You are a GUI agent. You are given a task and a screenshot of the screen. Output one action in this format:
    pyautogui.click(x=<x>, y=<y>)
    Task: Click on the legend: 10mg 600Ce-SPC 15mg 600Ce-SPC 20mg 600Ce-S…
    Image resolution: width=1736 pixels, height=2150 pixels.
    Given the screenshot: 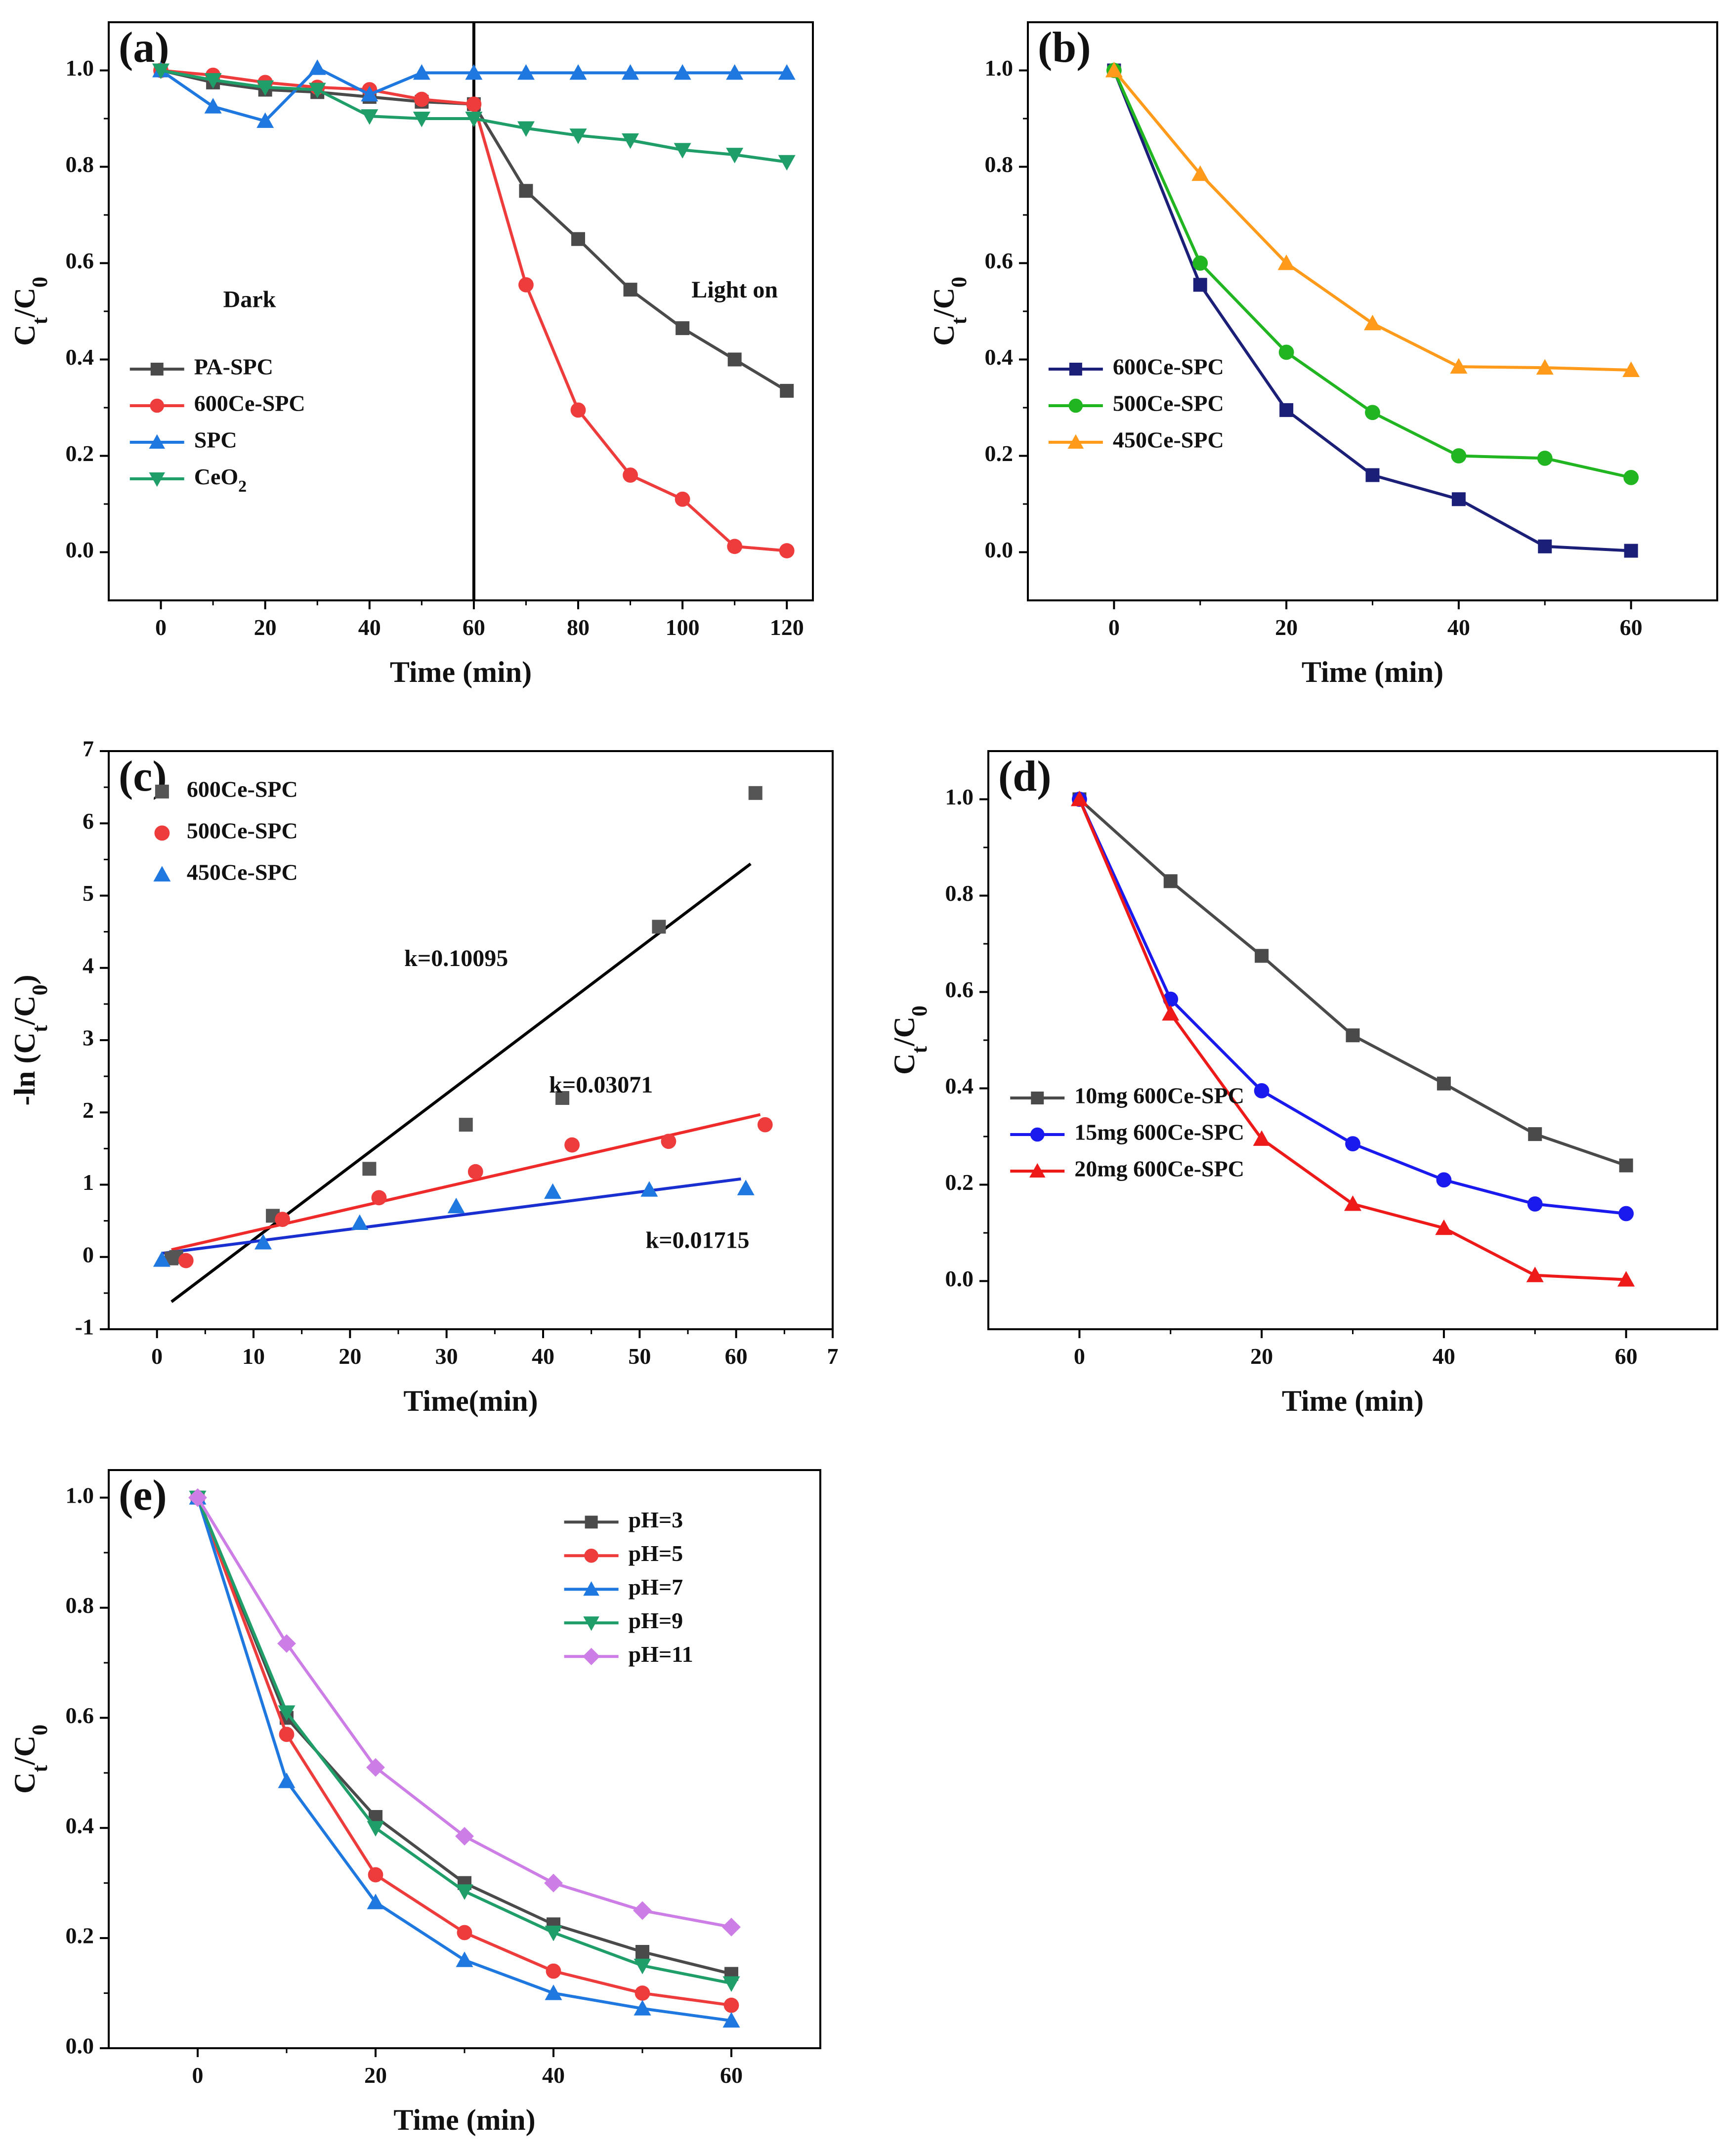 What is the action you would take?
    pyautogui.click(x=1127, y=1132)
    